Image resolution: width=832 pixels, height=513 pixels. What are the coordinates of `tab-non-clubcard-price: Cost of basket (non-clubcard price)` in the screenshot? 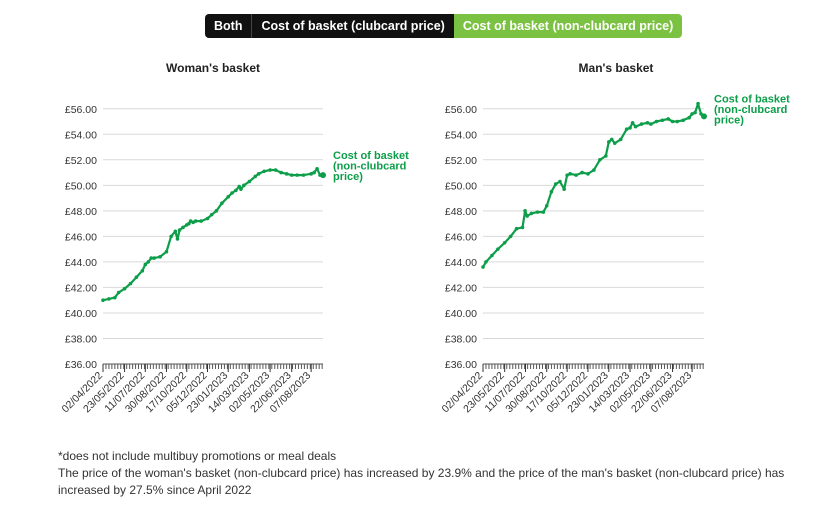 It's located at (568, 26).